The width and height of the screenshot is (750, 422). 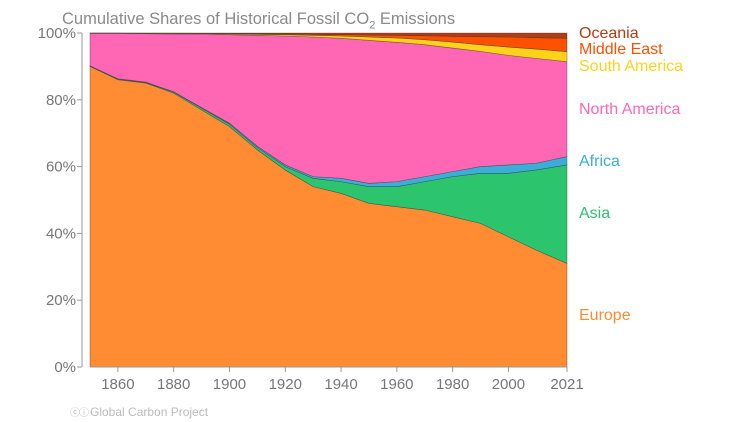 What do you see at coordinates (117, 384) in the screenshot?
I see `x-tick-label: 1860` at bounding box center [117, 384].